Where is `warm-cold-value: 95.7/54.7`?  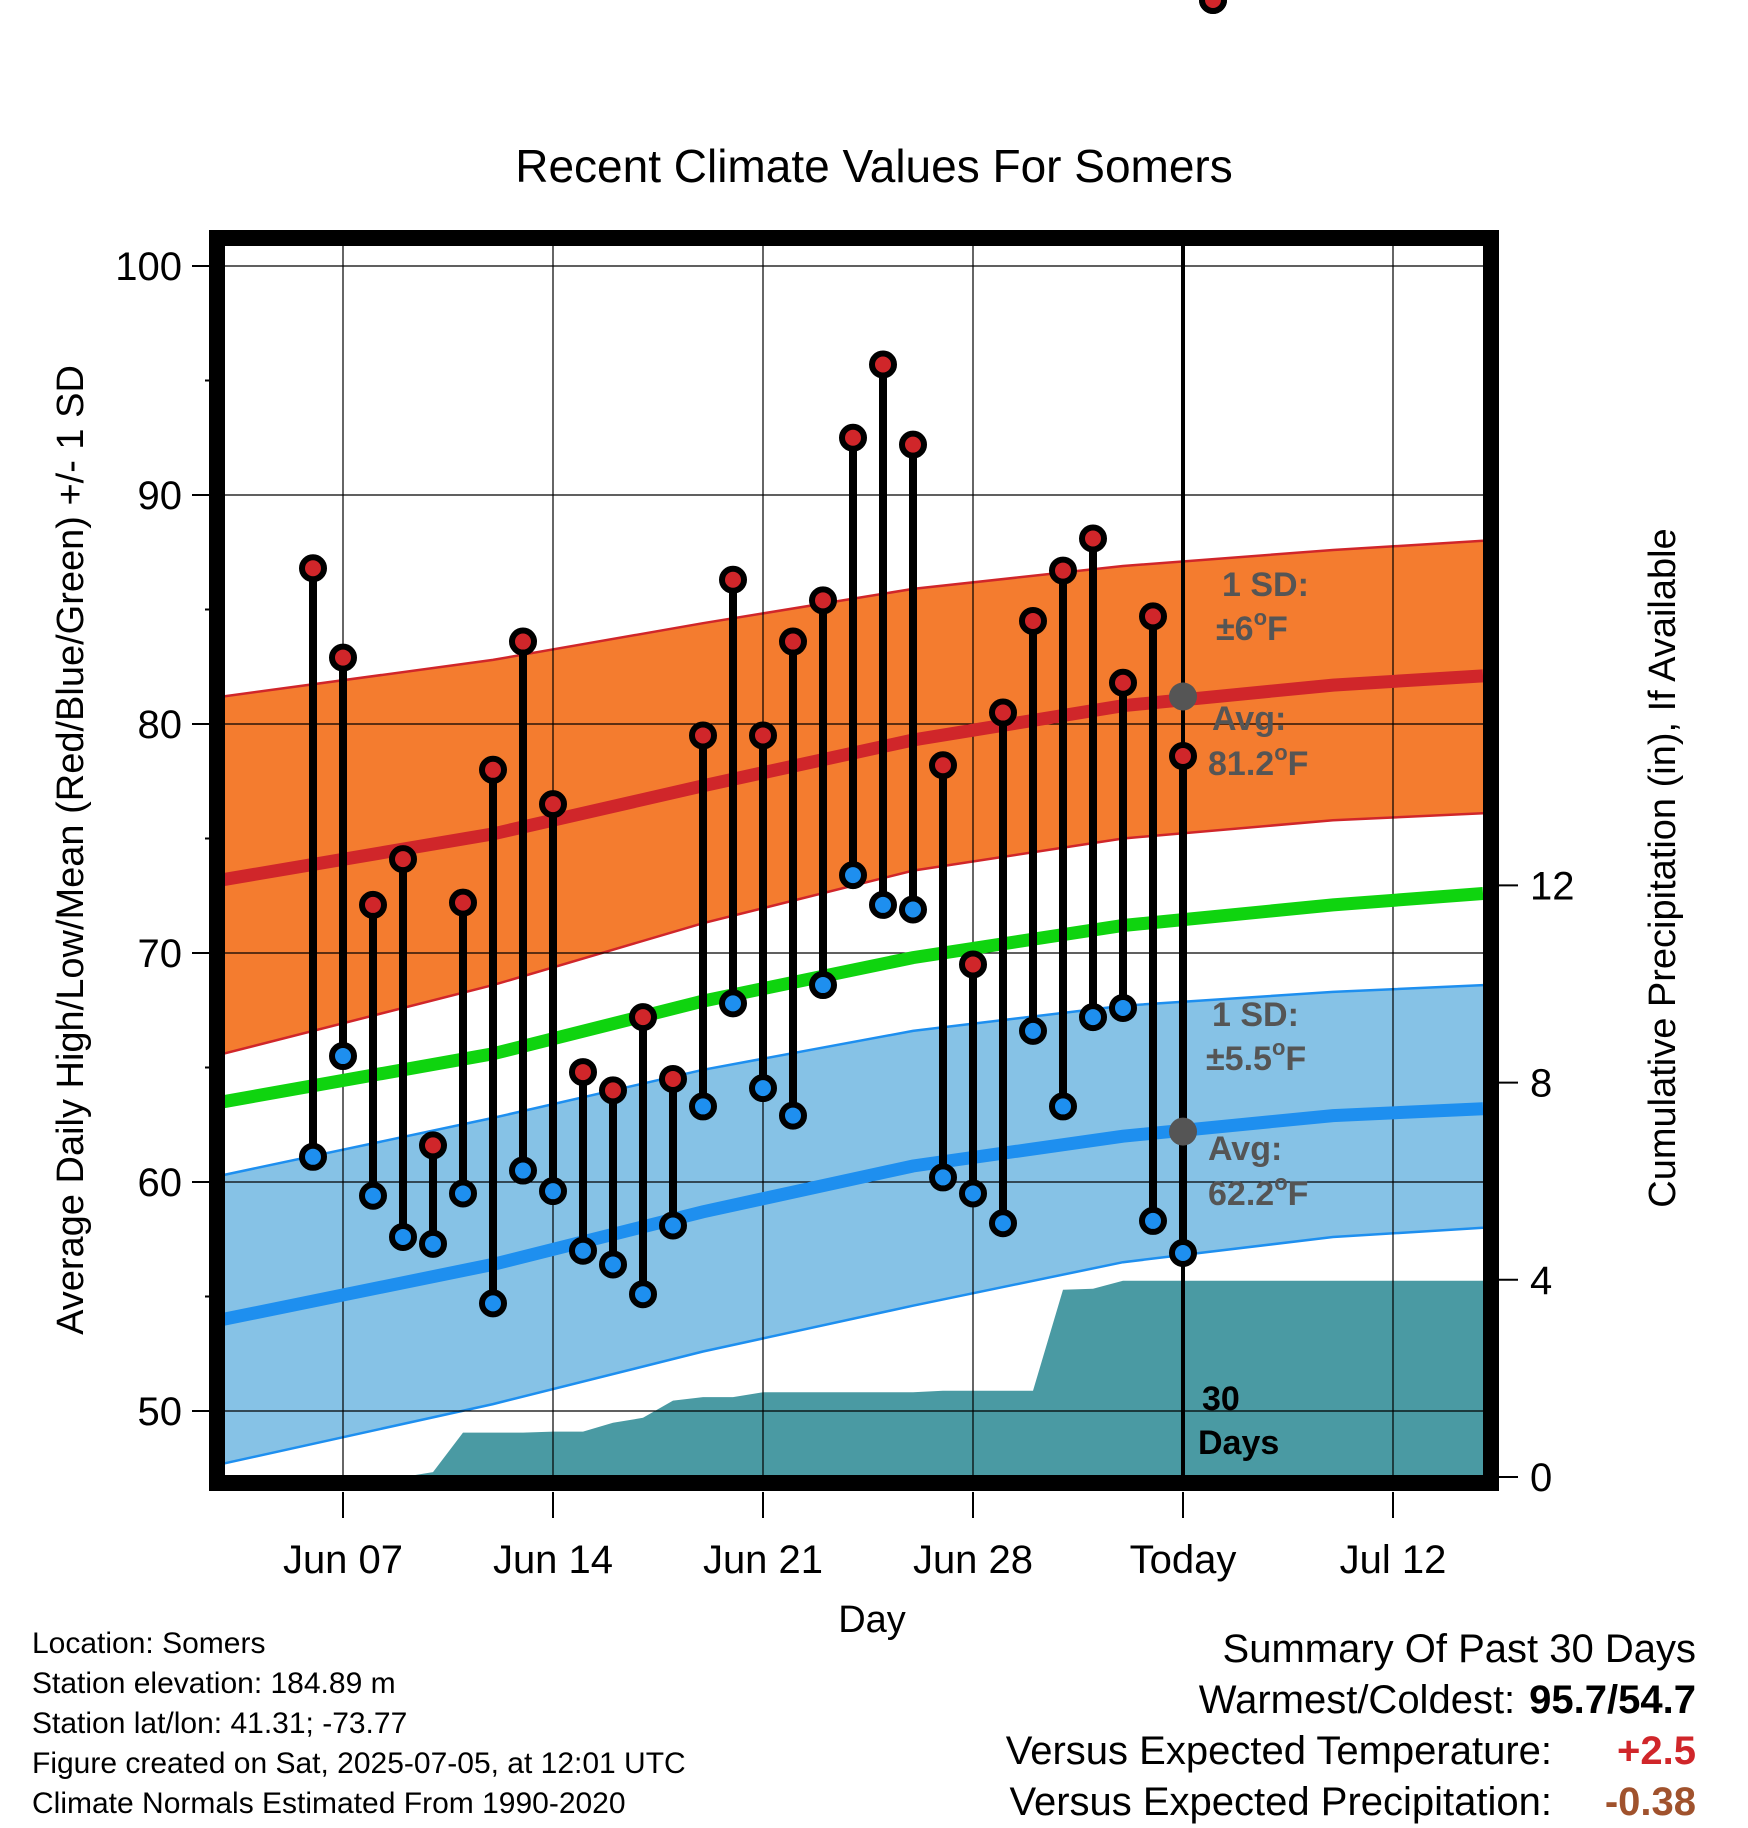 warm-cold-value: 95.7/54.7 is located at coordinates (1612, 1700).